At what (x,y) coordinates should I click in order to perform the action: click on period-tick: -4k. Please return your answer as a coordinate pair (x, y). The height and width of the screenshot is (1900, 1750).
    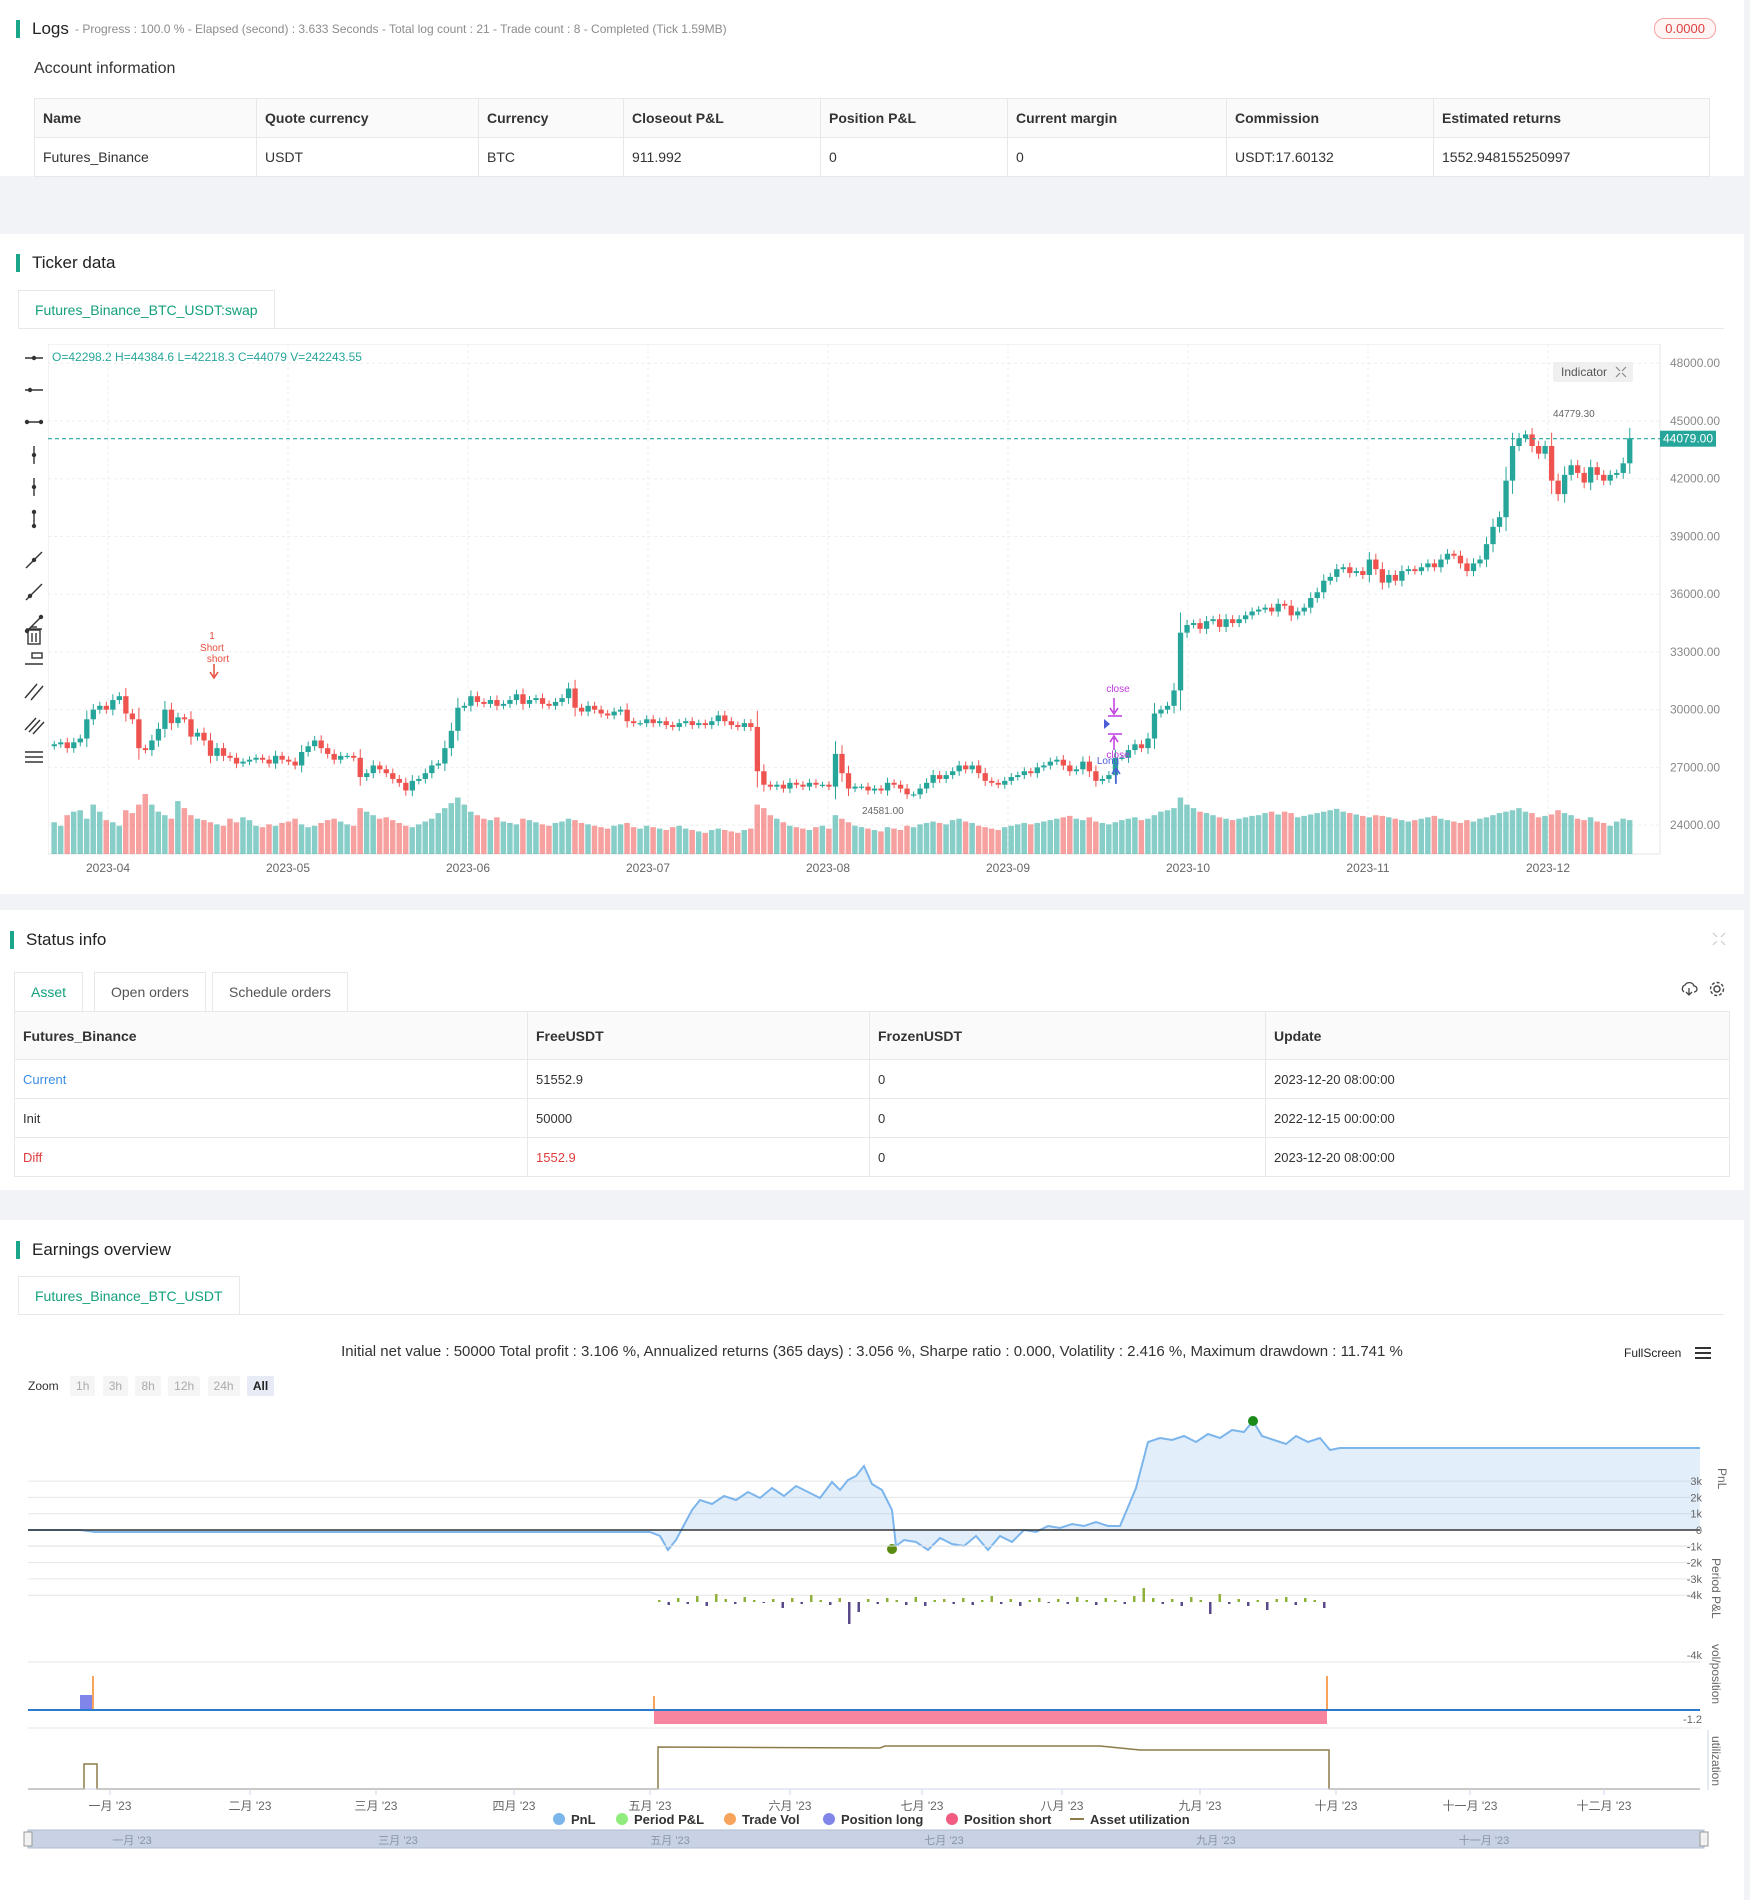
    Looking at the image, I should click on (1695, 1656).